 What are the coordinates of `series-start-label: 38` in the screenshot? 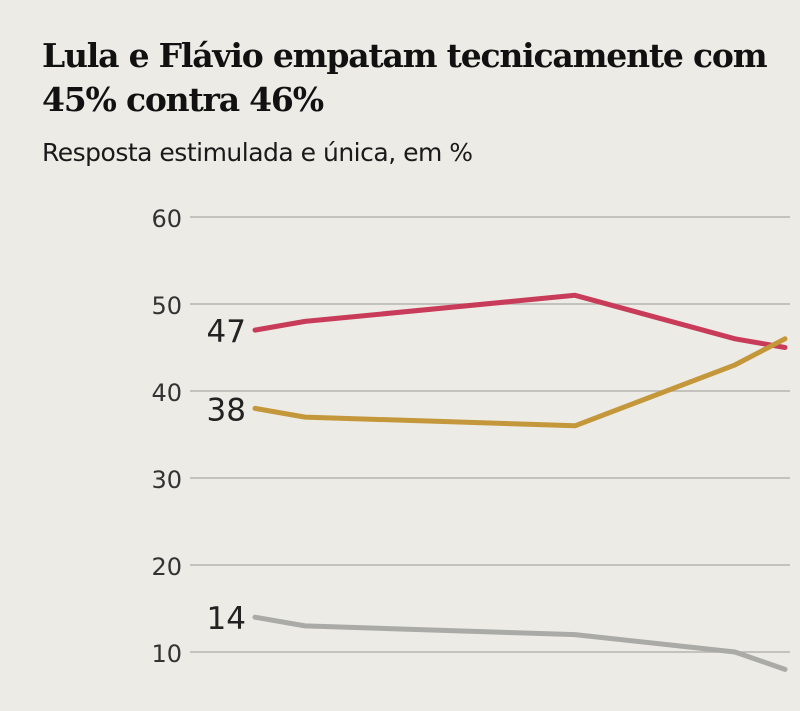 It's located at (226, 410).